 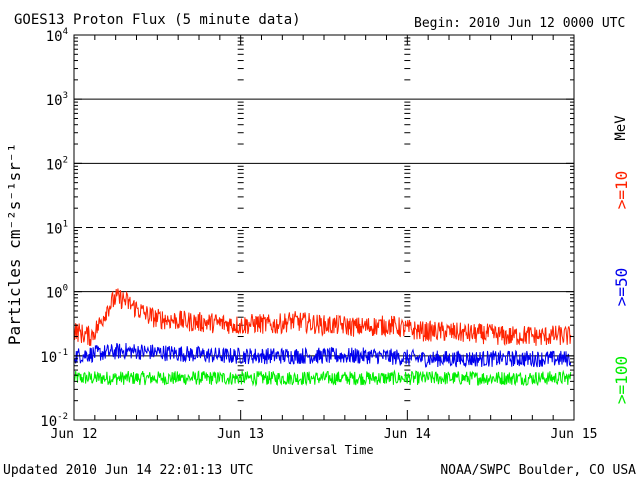 What do you see at coordinates (57, 229) in the screenshot?
I see `y-tick-label: 10¹` at bounding box center [57, 229].